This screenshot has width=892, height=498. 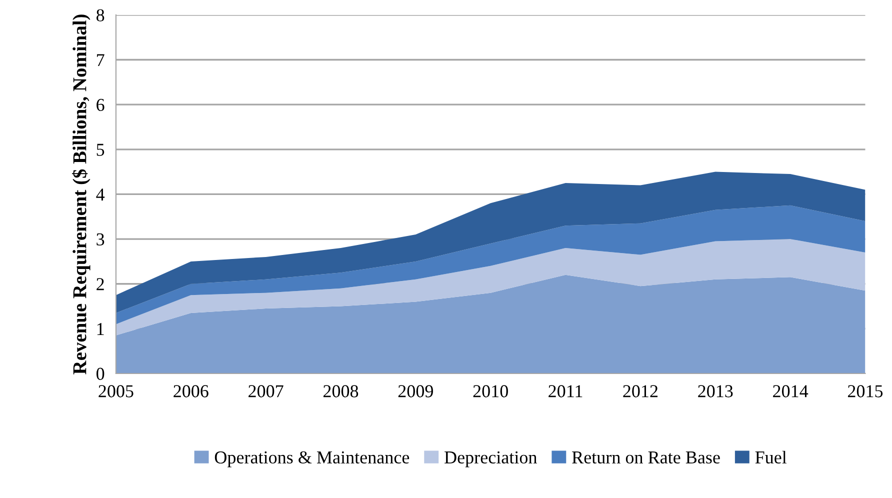 I want to click on legend-label: Fuel, so click(x=771, y=457).